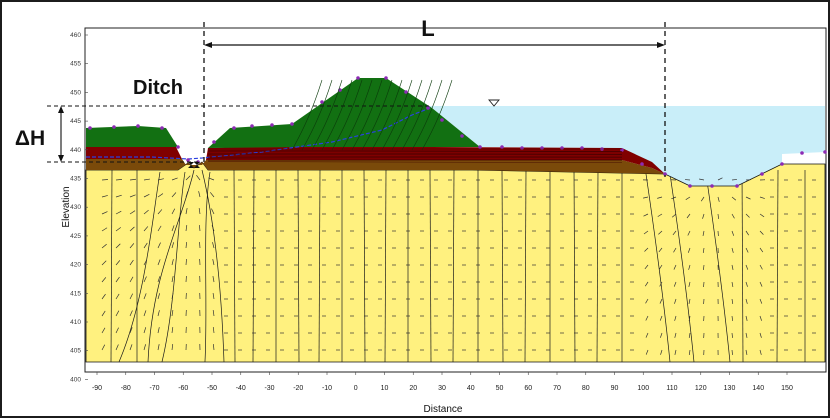  I want to click on left-berm-fill, so click(132, 136).